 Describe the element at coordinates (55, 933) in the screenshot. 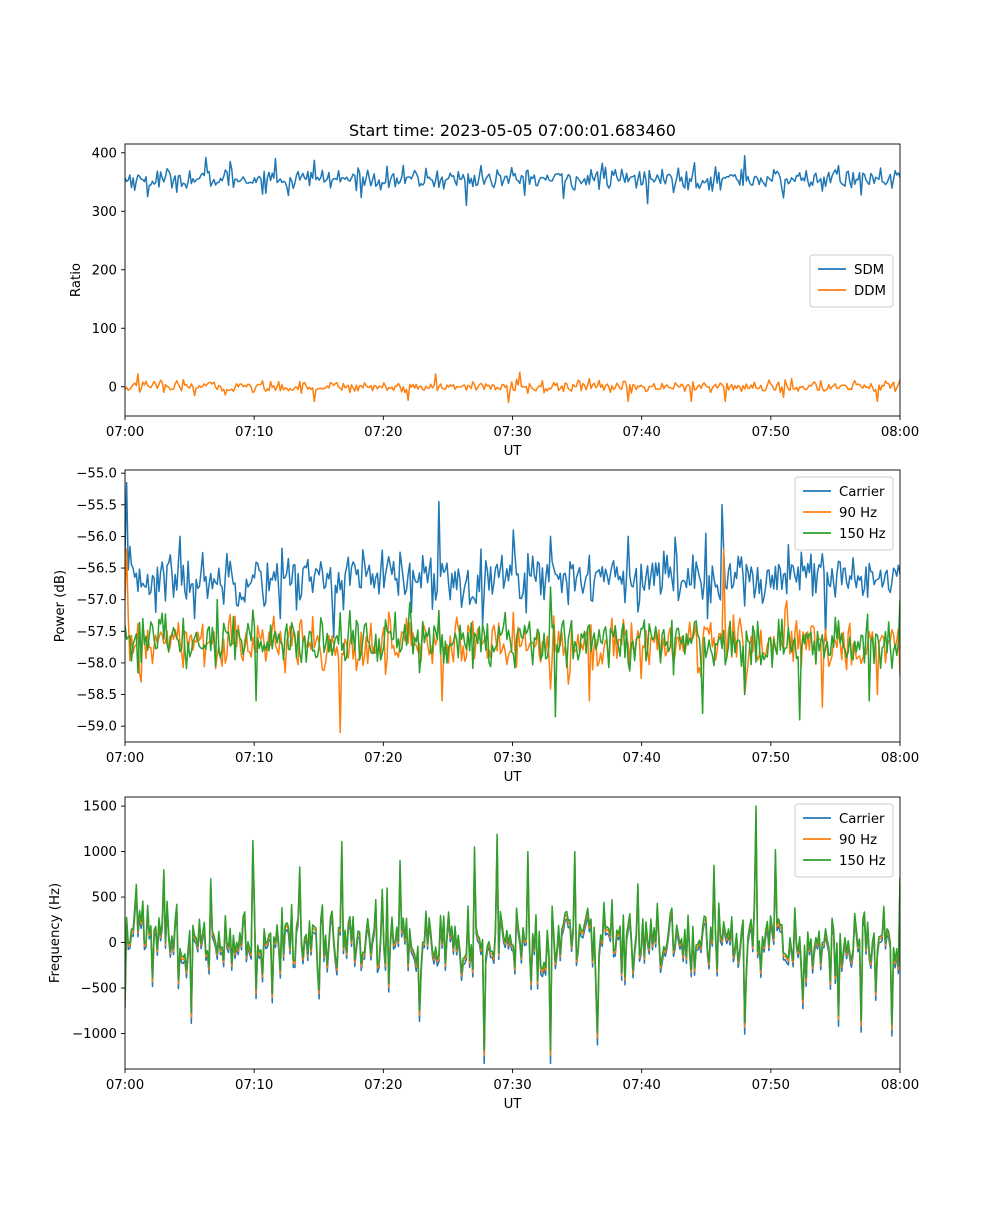

I see `y-axis-label: Frequency (Hz)` at that location.